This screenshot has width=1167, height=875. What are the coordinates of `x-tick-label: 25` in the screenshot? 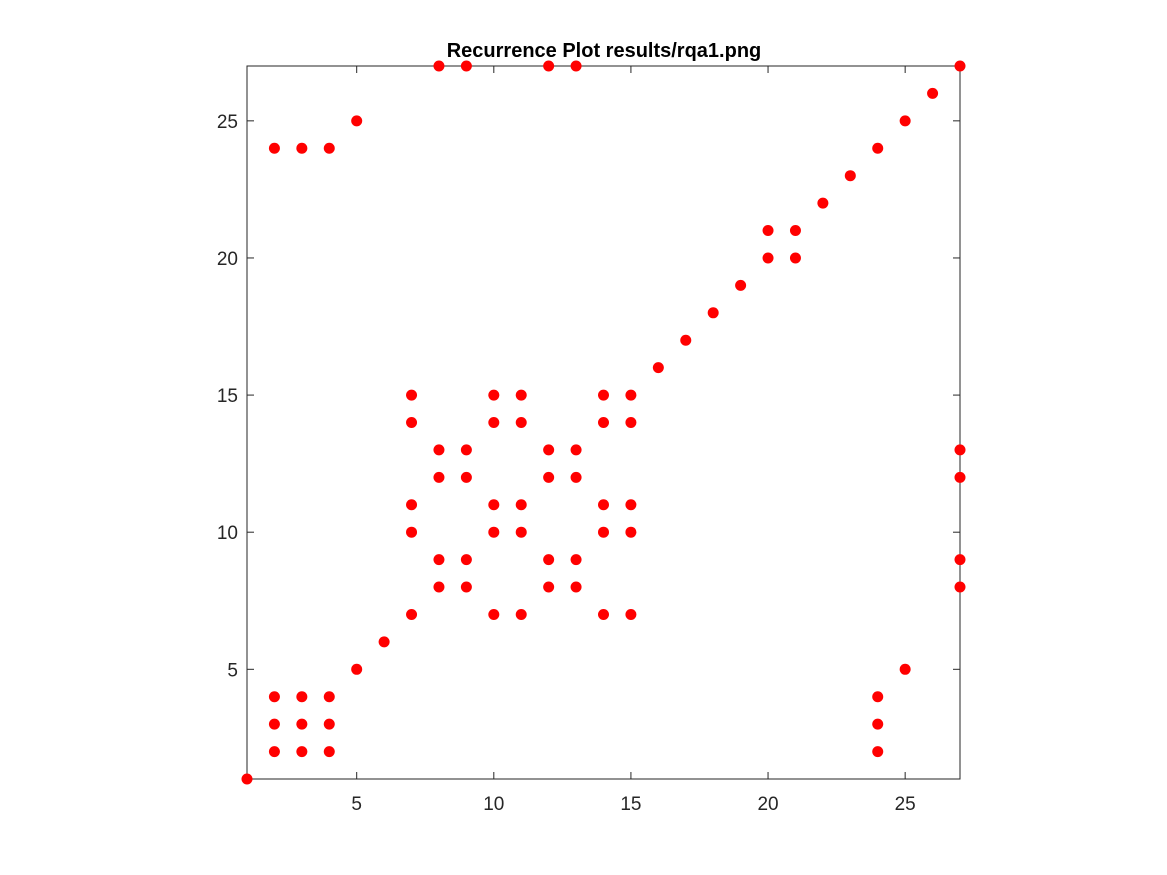 It's located at (905, 804).